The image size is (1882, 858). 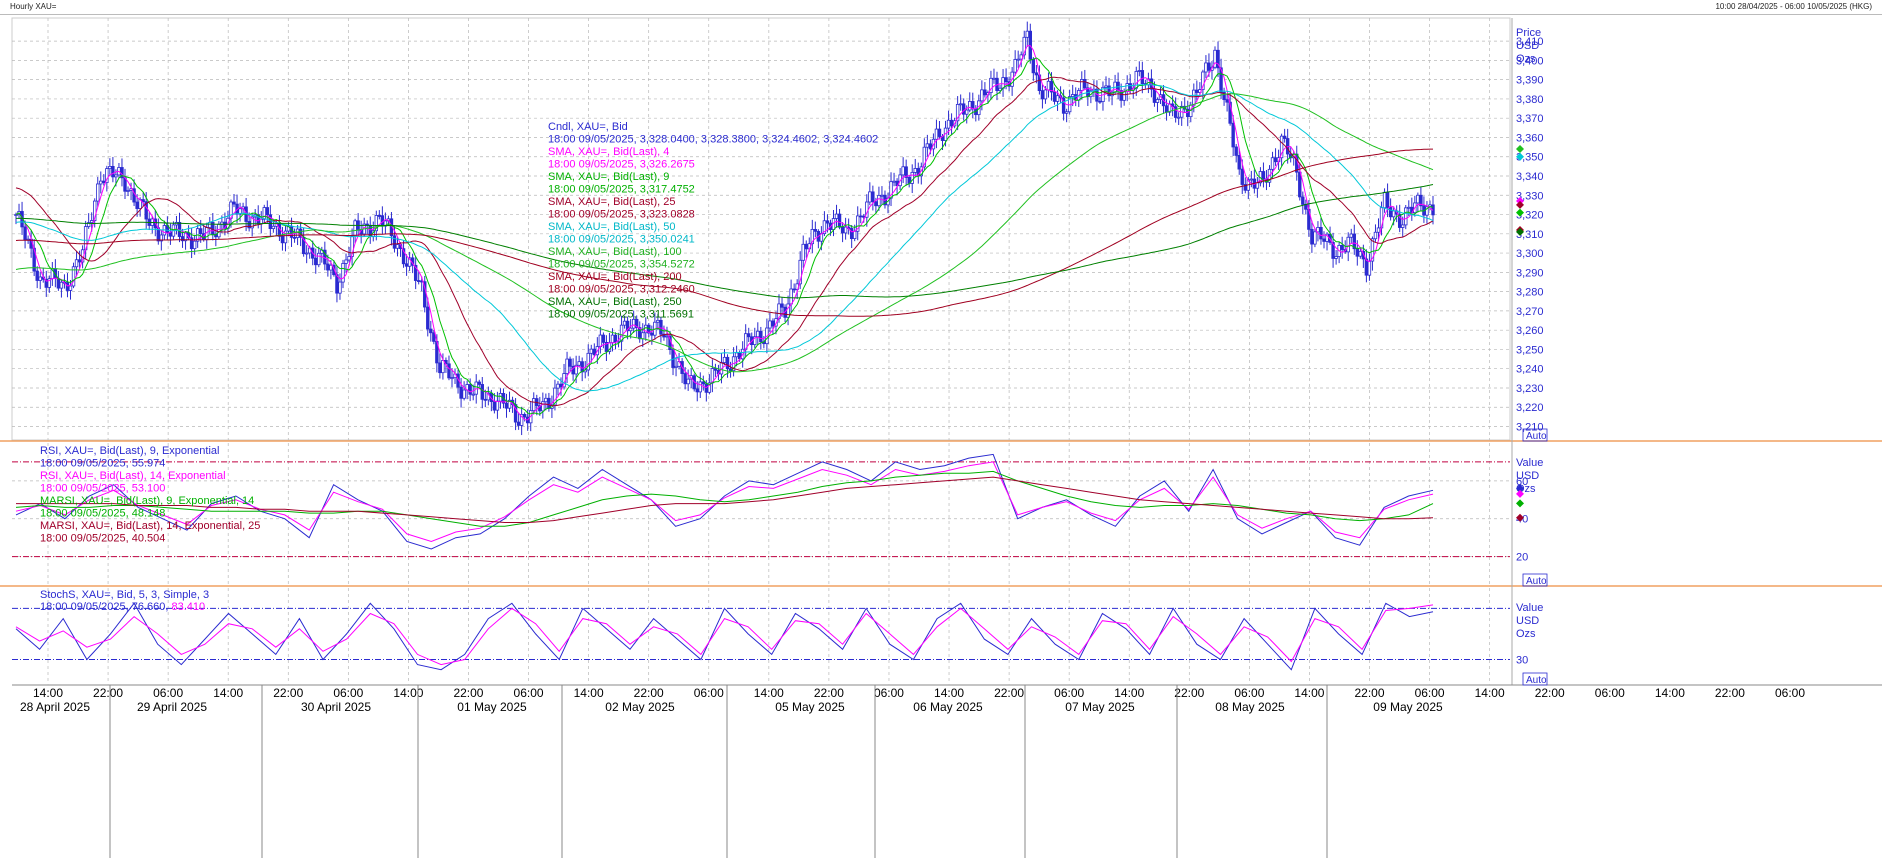 I want to click on legend-series-name: RSI, XAU=, Bid(Last), 9, Exponential, so click(x=129, y=451).